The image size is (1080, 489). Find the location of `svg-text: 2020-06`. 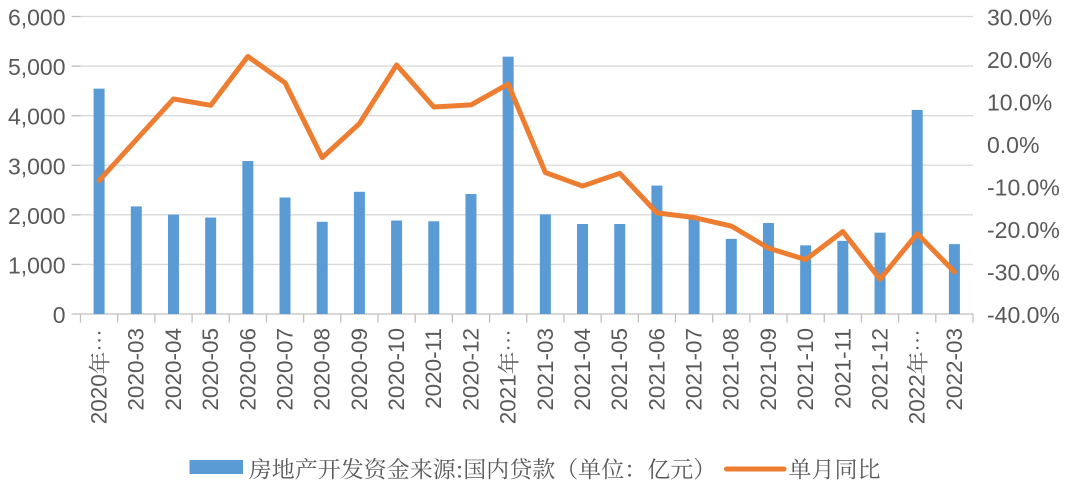

svg-text: 2020-06 is located at coordinates (247, 369).